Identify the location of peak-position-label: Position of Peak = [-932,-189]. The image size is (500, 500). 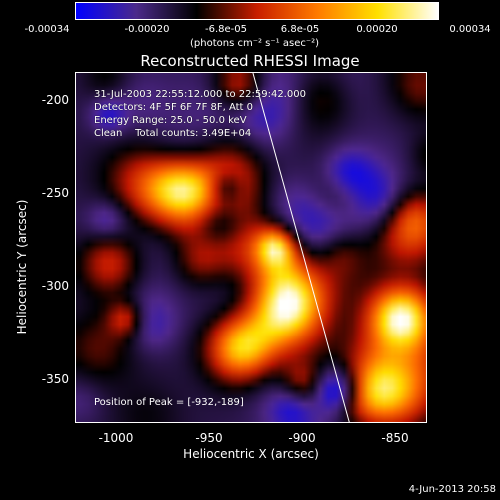
(169, 402).